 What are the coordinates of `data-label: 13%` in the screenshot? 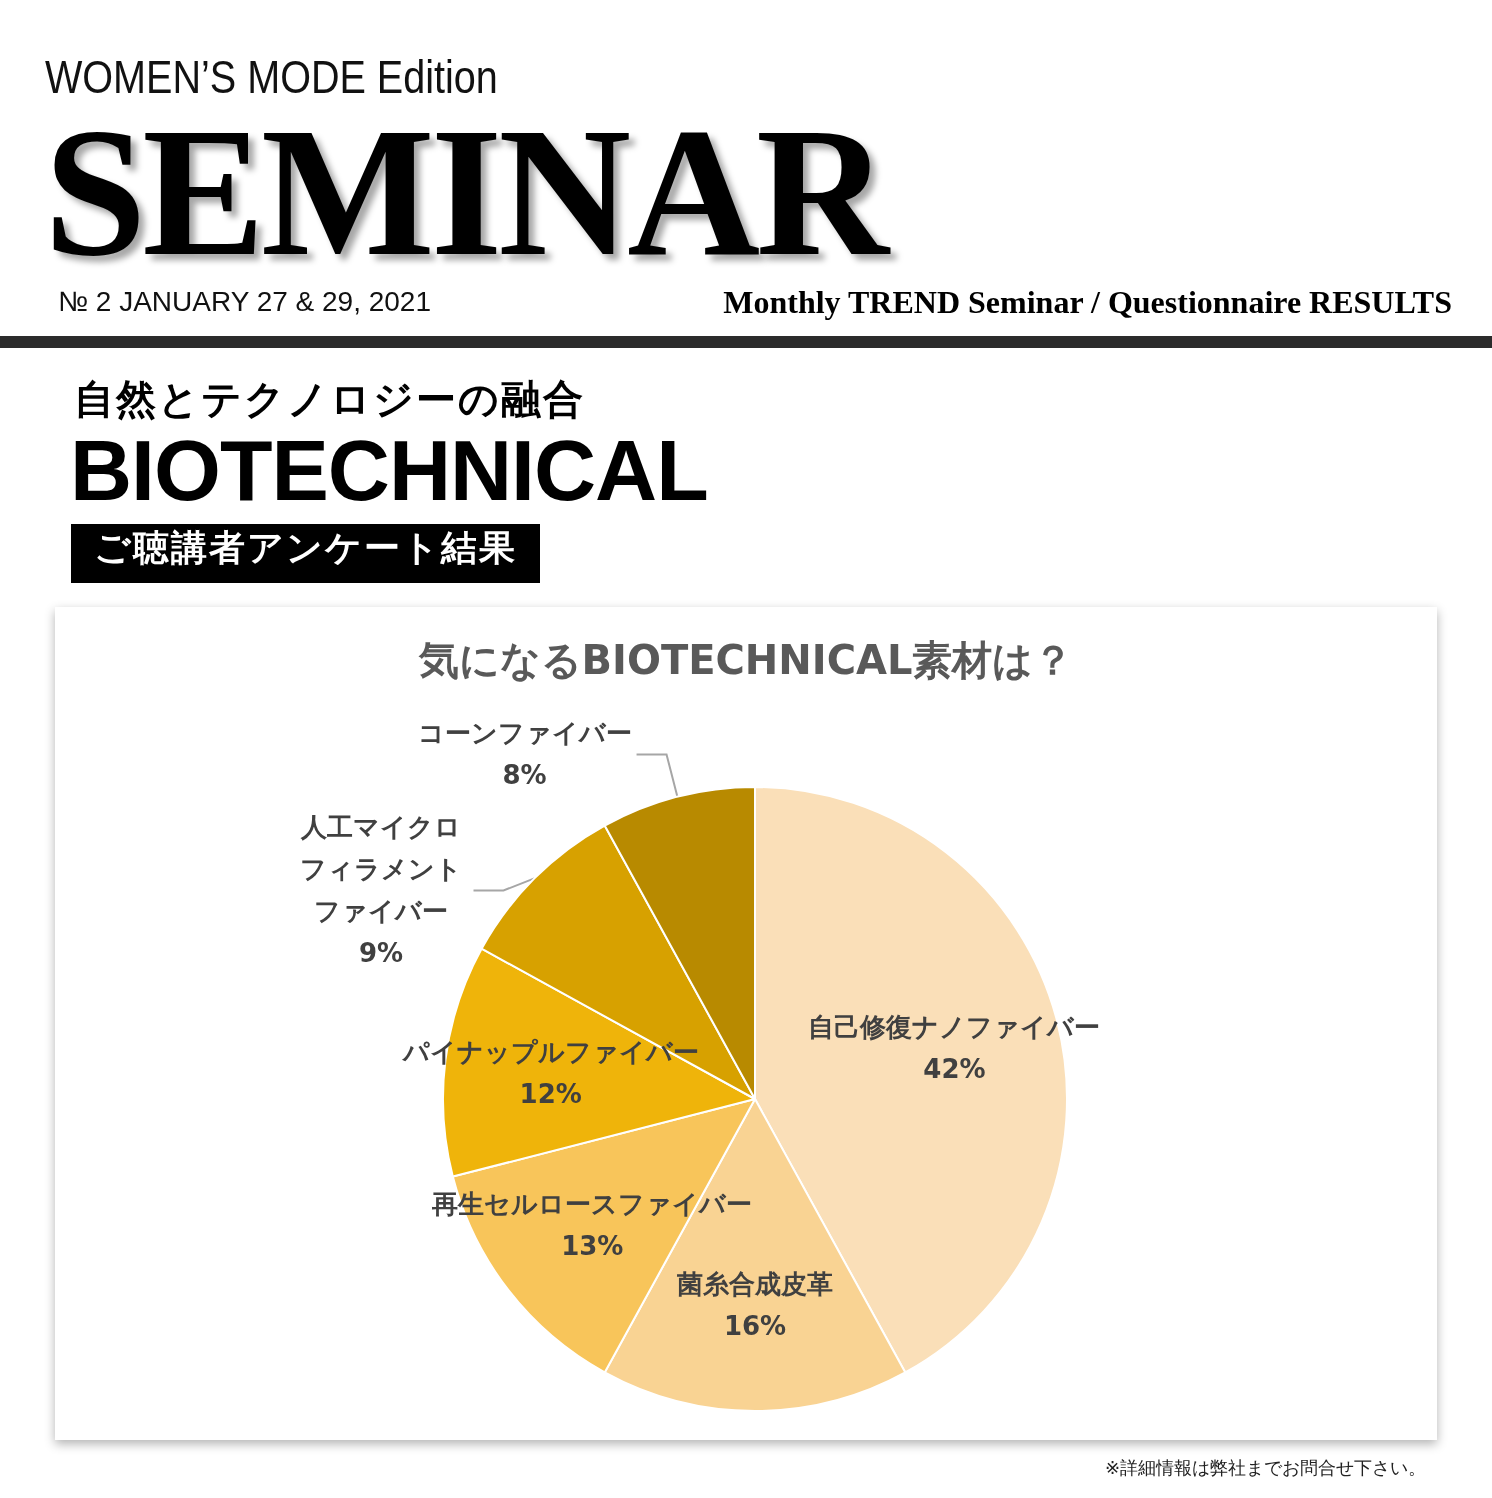 It's located at (592, 1246).